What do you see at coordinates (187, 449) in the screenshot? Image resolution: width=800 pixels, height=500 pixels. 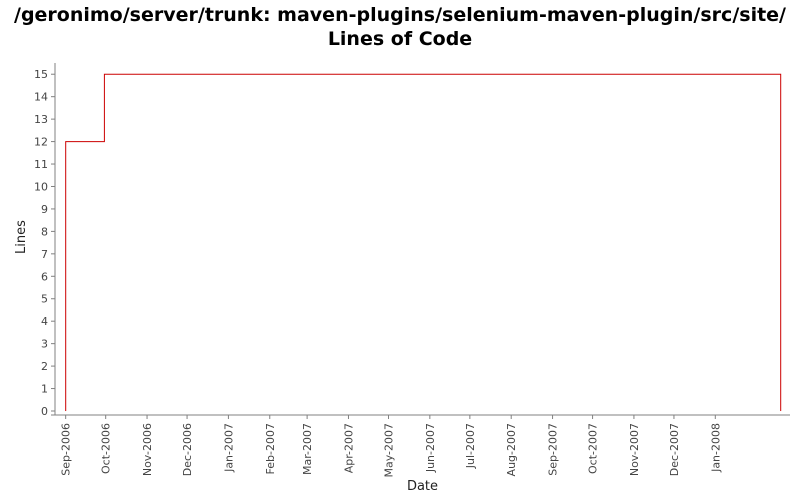 I see `x-tick-label: Dec-2006` at bounding box center [187, 449].